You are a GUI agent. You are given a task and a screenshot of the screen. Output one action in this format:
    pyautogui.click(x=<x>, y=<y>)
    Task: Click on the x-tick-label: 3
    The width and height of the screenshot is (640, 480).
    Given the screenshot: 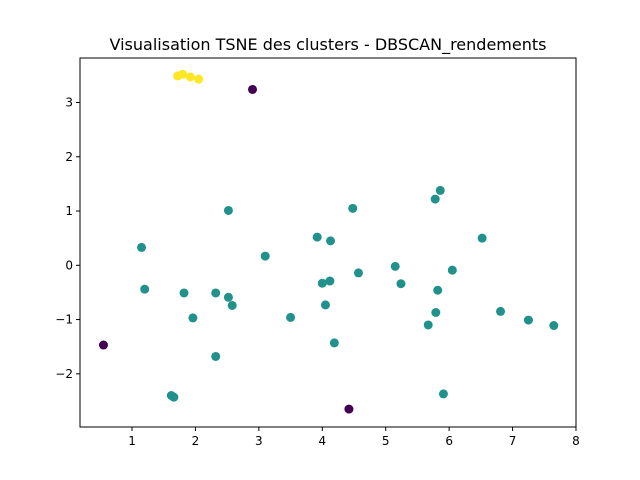 What is the action you would take?
    pyautogui.click(x=259, y=441)
    